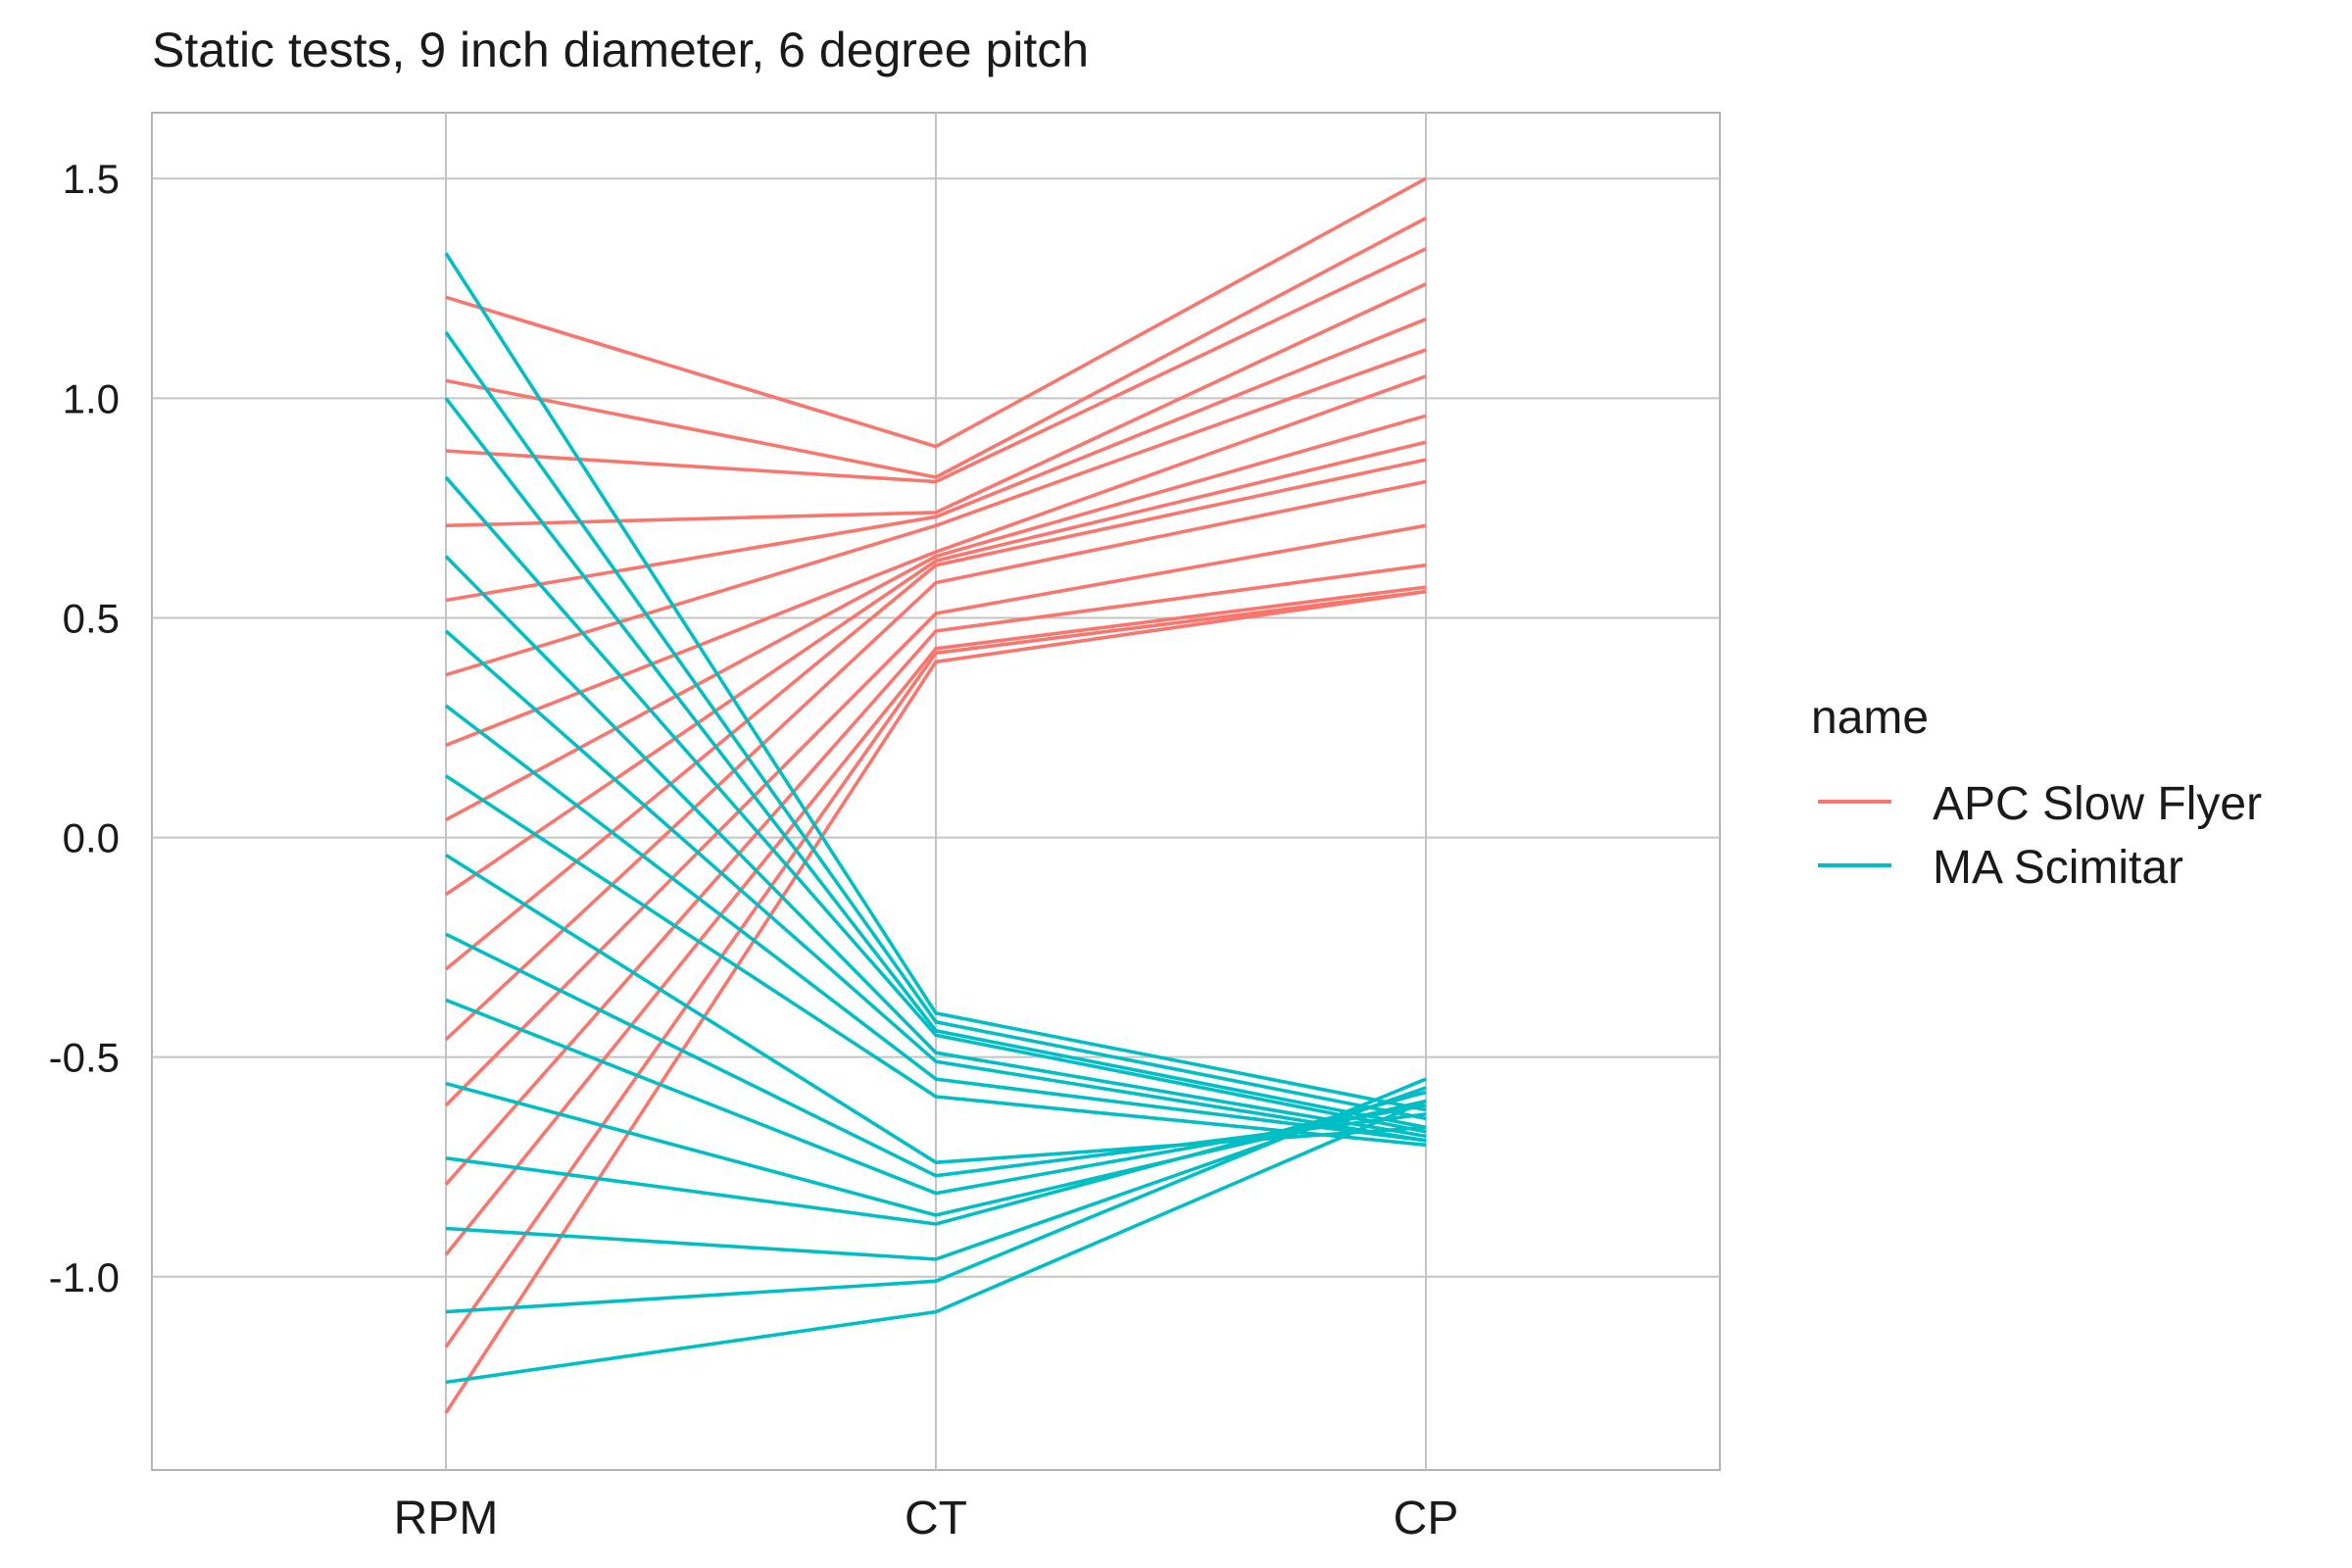 The image size is (2352, 1568). Describe the element at coordinates (2097, 804) in the screenshot. I see `legend-label-apc-slow-flyer: APC Slow Flyer` at that location.